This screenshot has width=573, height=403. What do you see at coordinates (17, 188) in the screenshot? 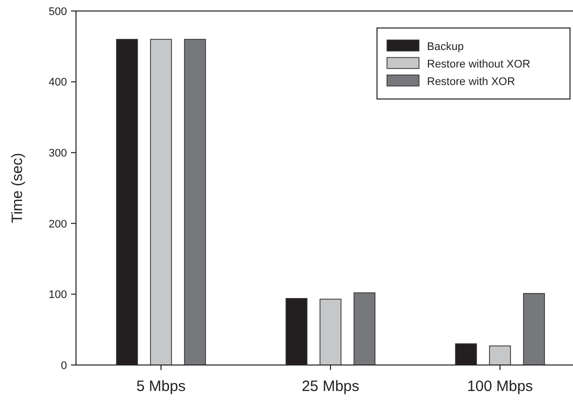
I see `y-axis-title: Time (sec)` at bounding box center [17, 188].